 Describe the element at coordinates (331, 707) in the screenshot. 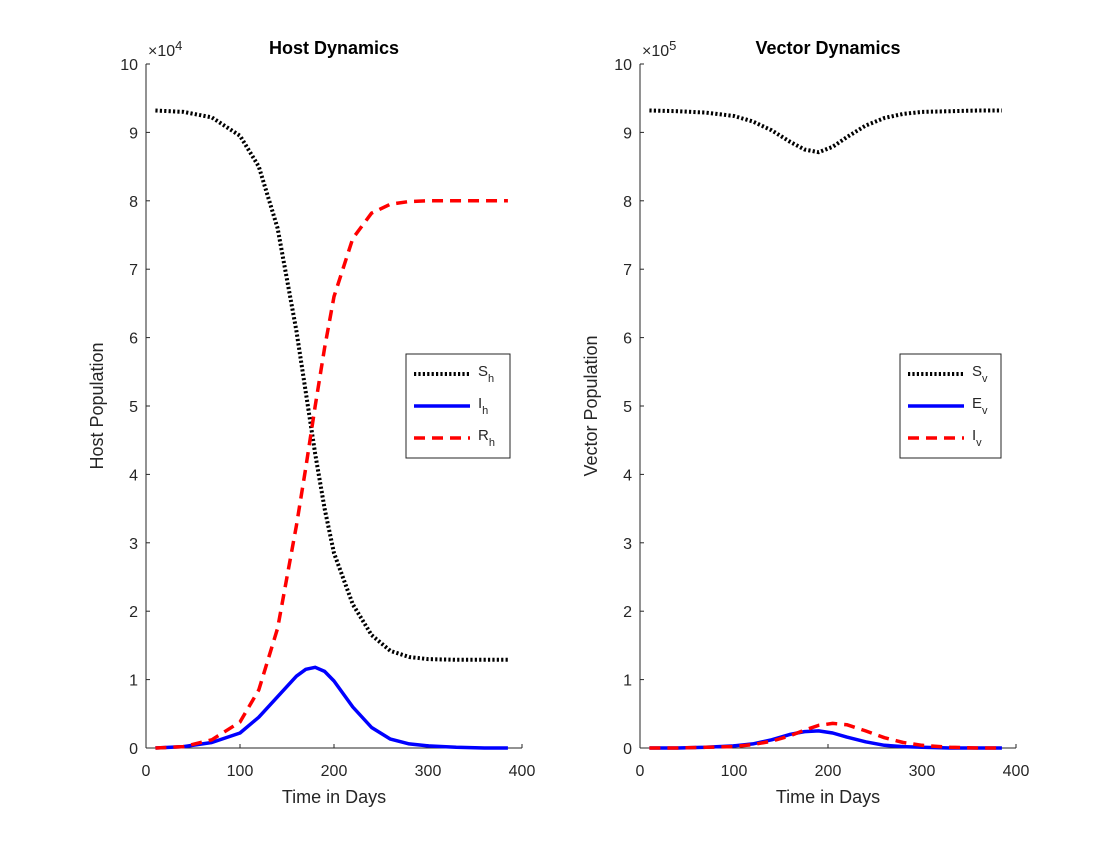

I see `series-line-ih` at that location.